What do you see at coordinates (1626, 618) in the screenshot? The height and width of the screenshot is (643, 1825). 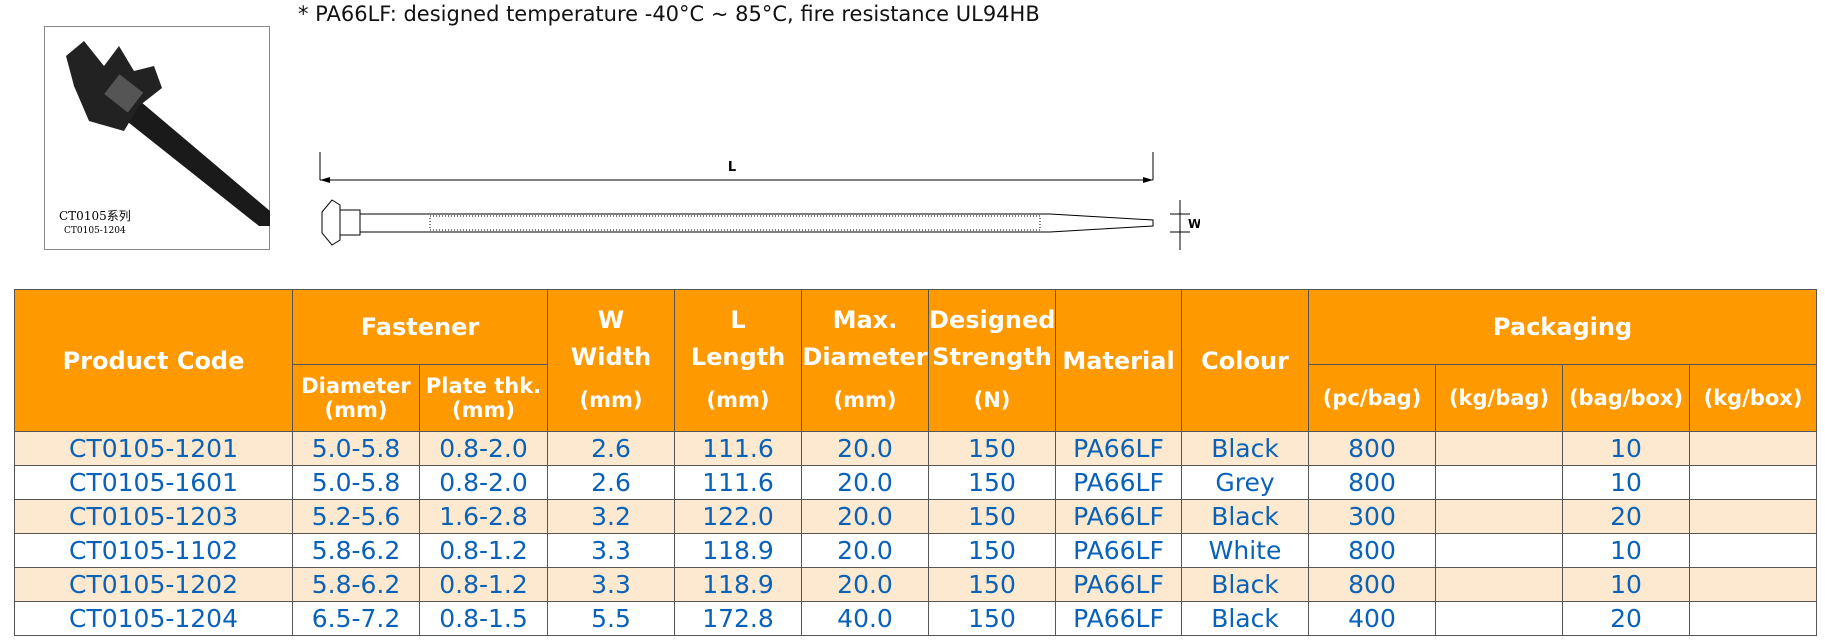 I see `table-cell: 20` at bounding box center [1626, 618].